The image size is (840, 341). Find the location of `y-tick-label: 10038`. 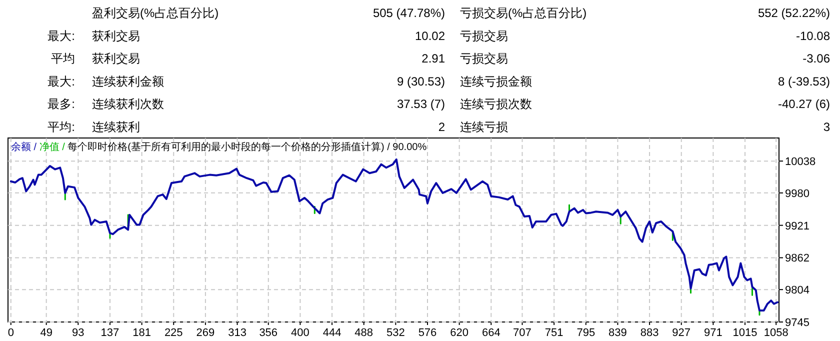

y-tick-label: 10038 is located at coordinates (800, 162).